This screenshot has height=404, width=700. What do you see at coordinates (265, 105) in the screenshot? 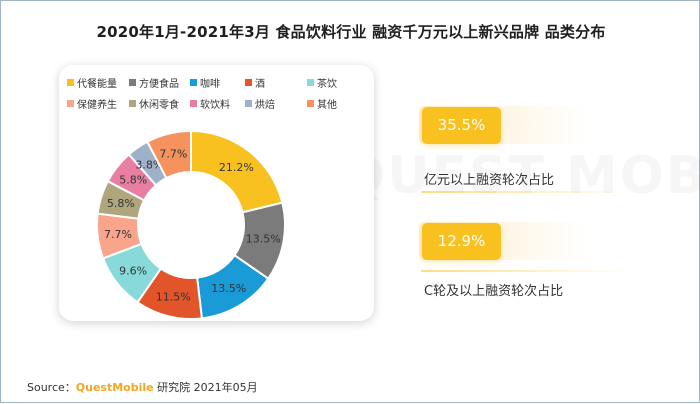
I see `legend-label: 烘焙` at bounding box center [265, 105].